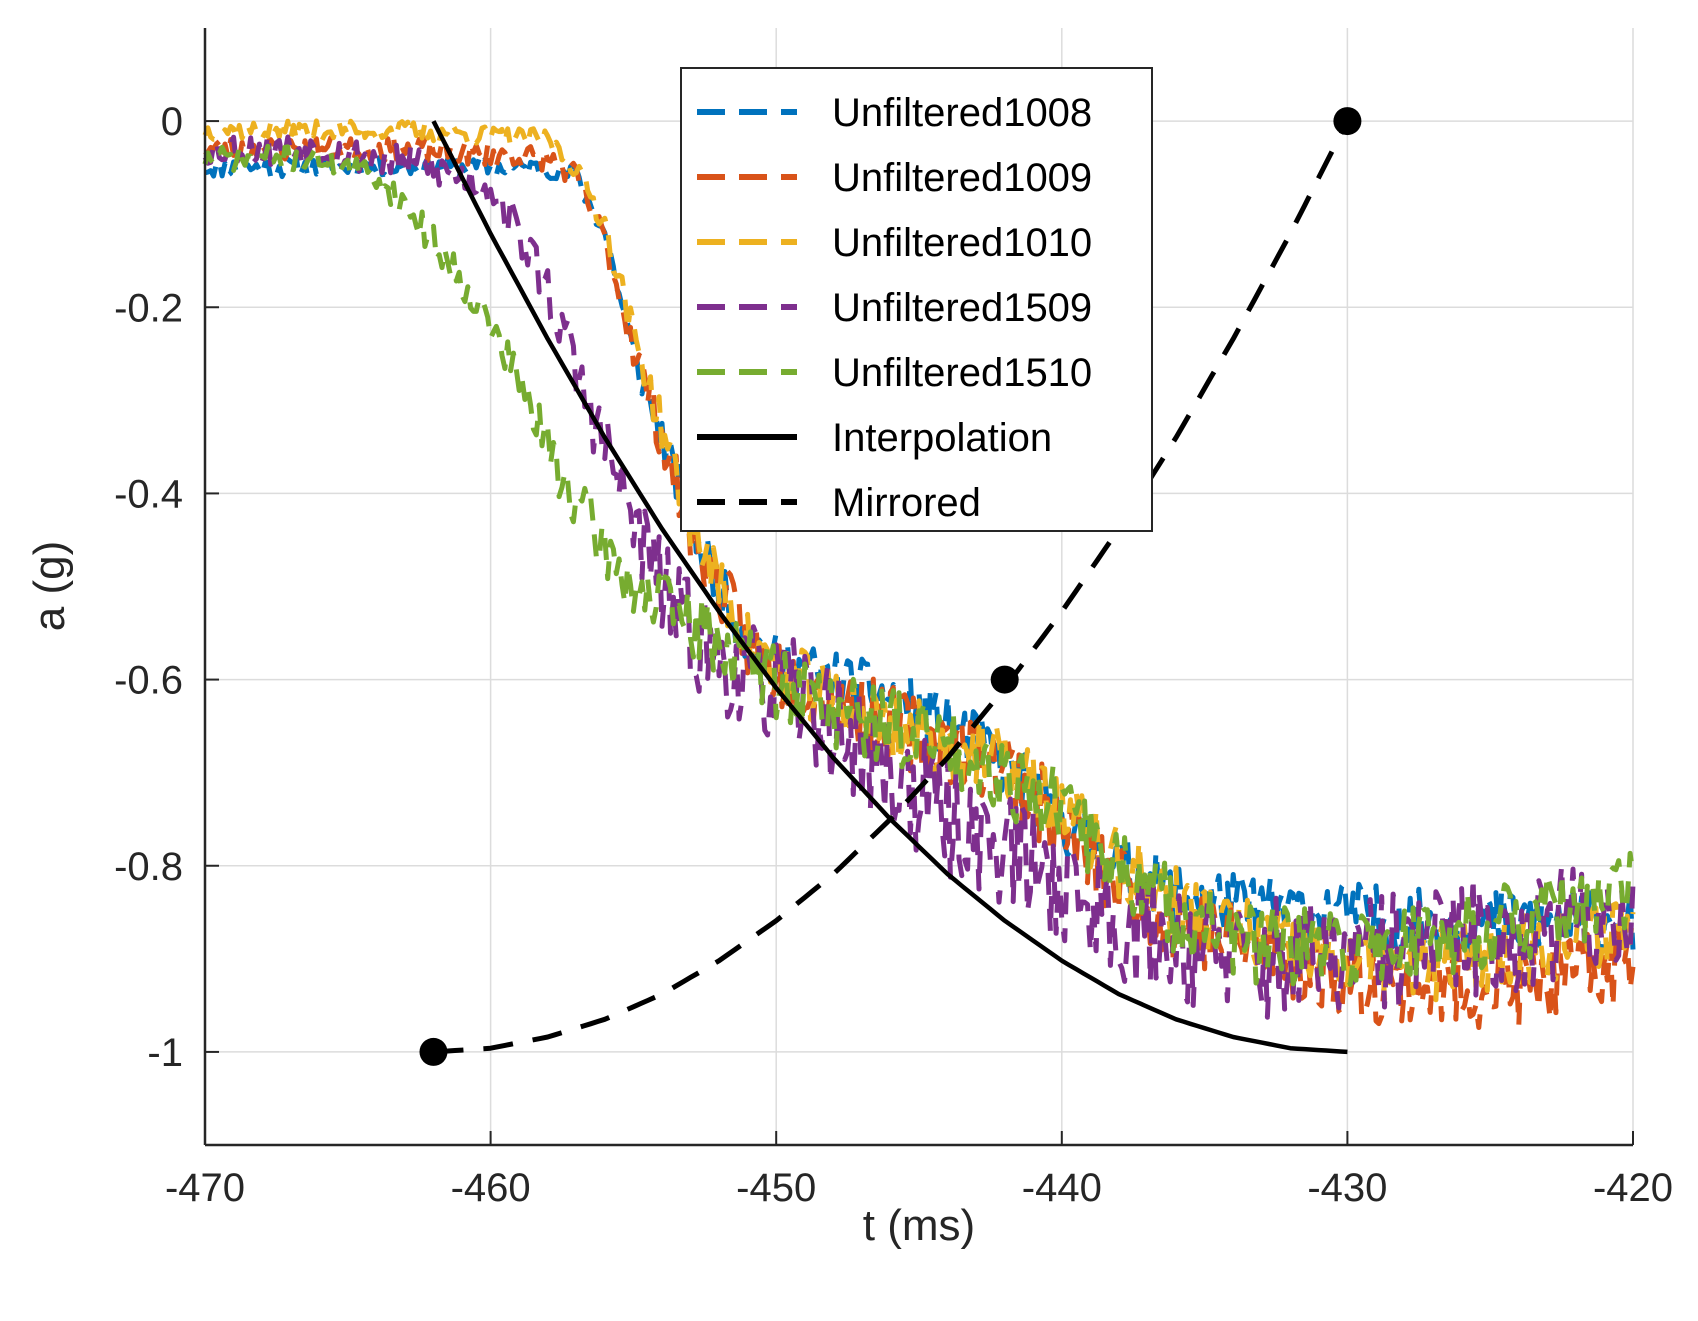  Describe the element at coordinates (491, 1188) in the screenshot. I see `x-tick-label: -460` at that location.